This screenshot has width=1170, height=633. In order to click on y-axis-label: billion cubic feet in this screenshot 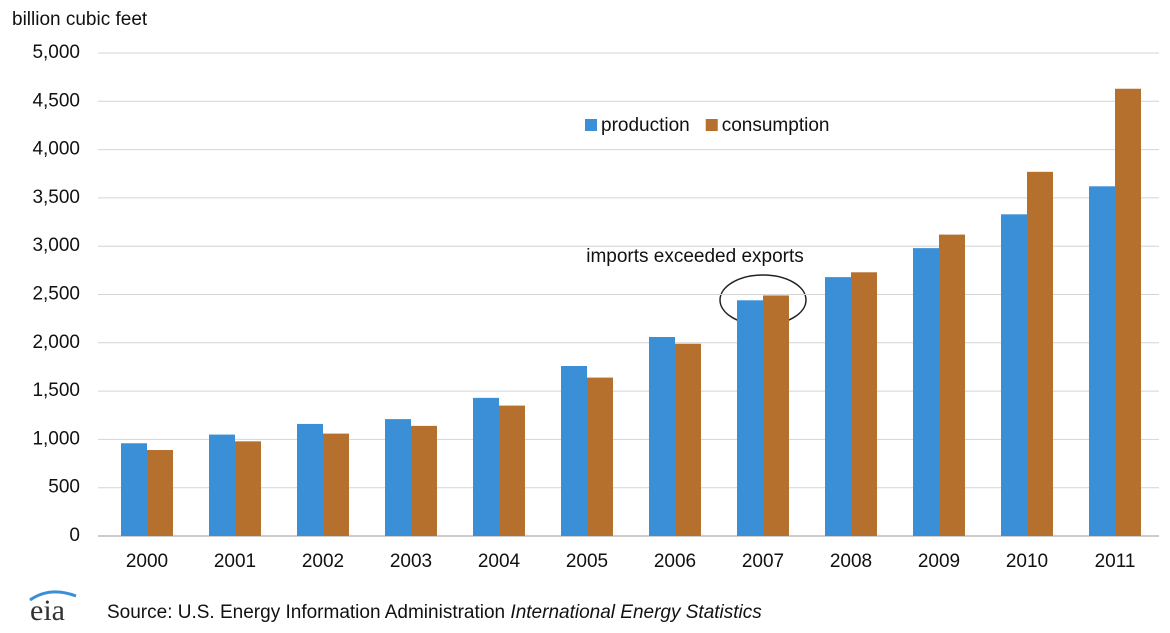, I will do `click(80, 19)`.